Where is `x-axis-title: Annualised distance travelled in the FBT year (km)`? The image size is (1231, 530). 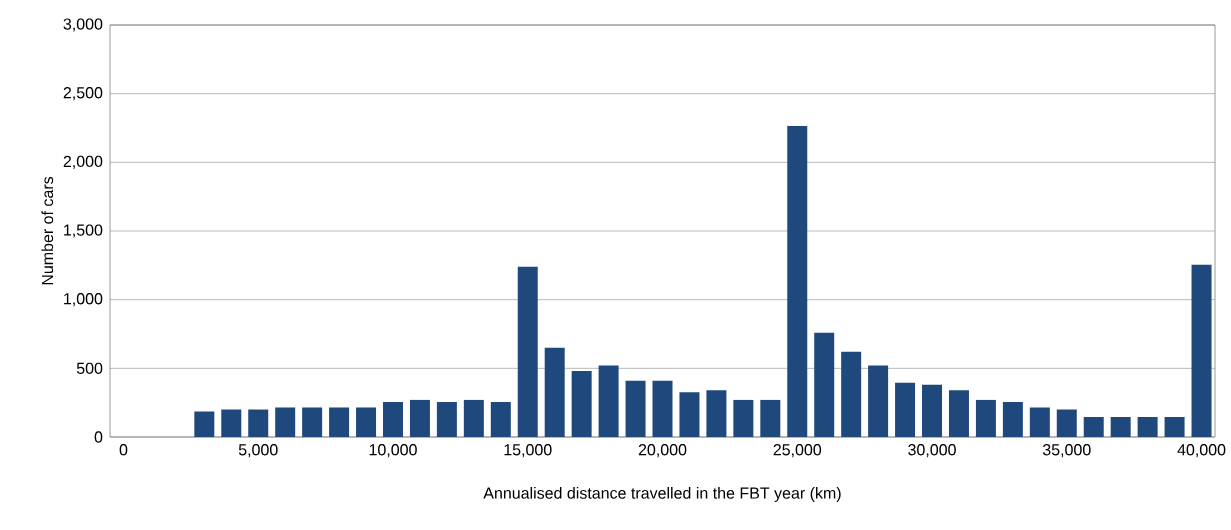
x-axis-title: Annualised distance travelled in the FBT year (km) is located at coordinates (662, 494).